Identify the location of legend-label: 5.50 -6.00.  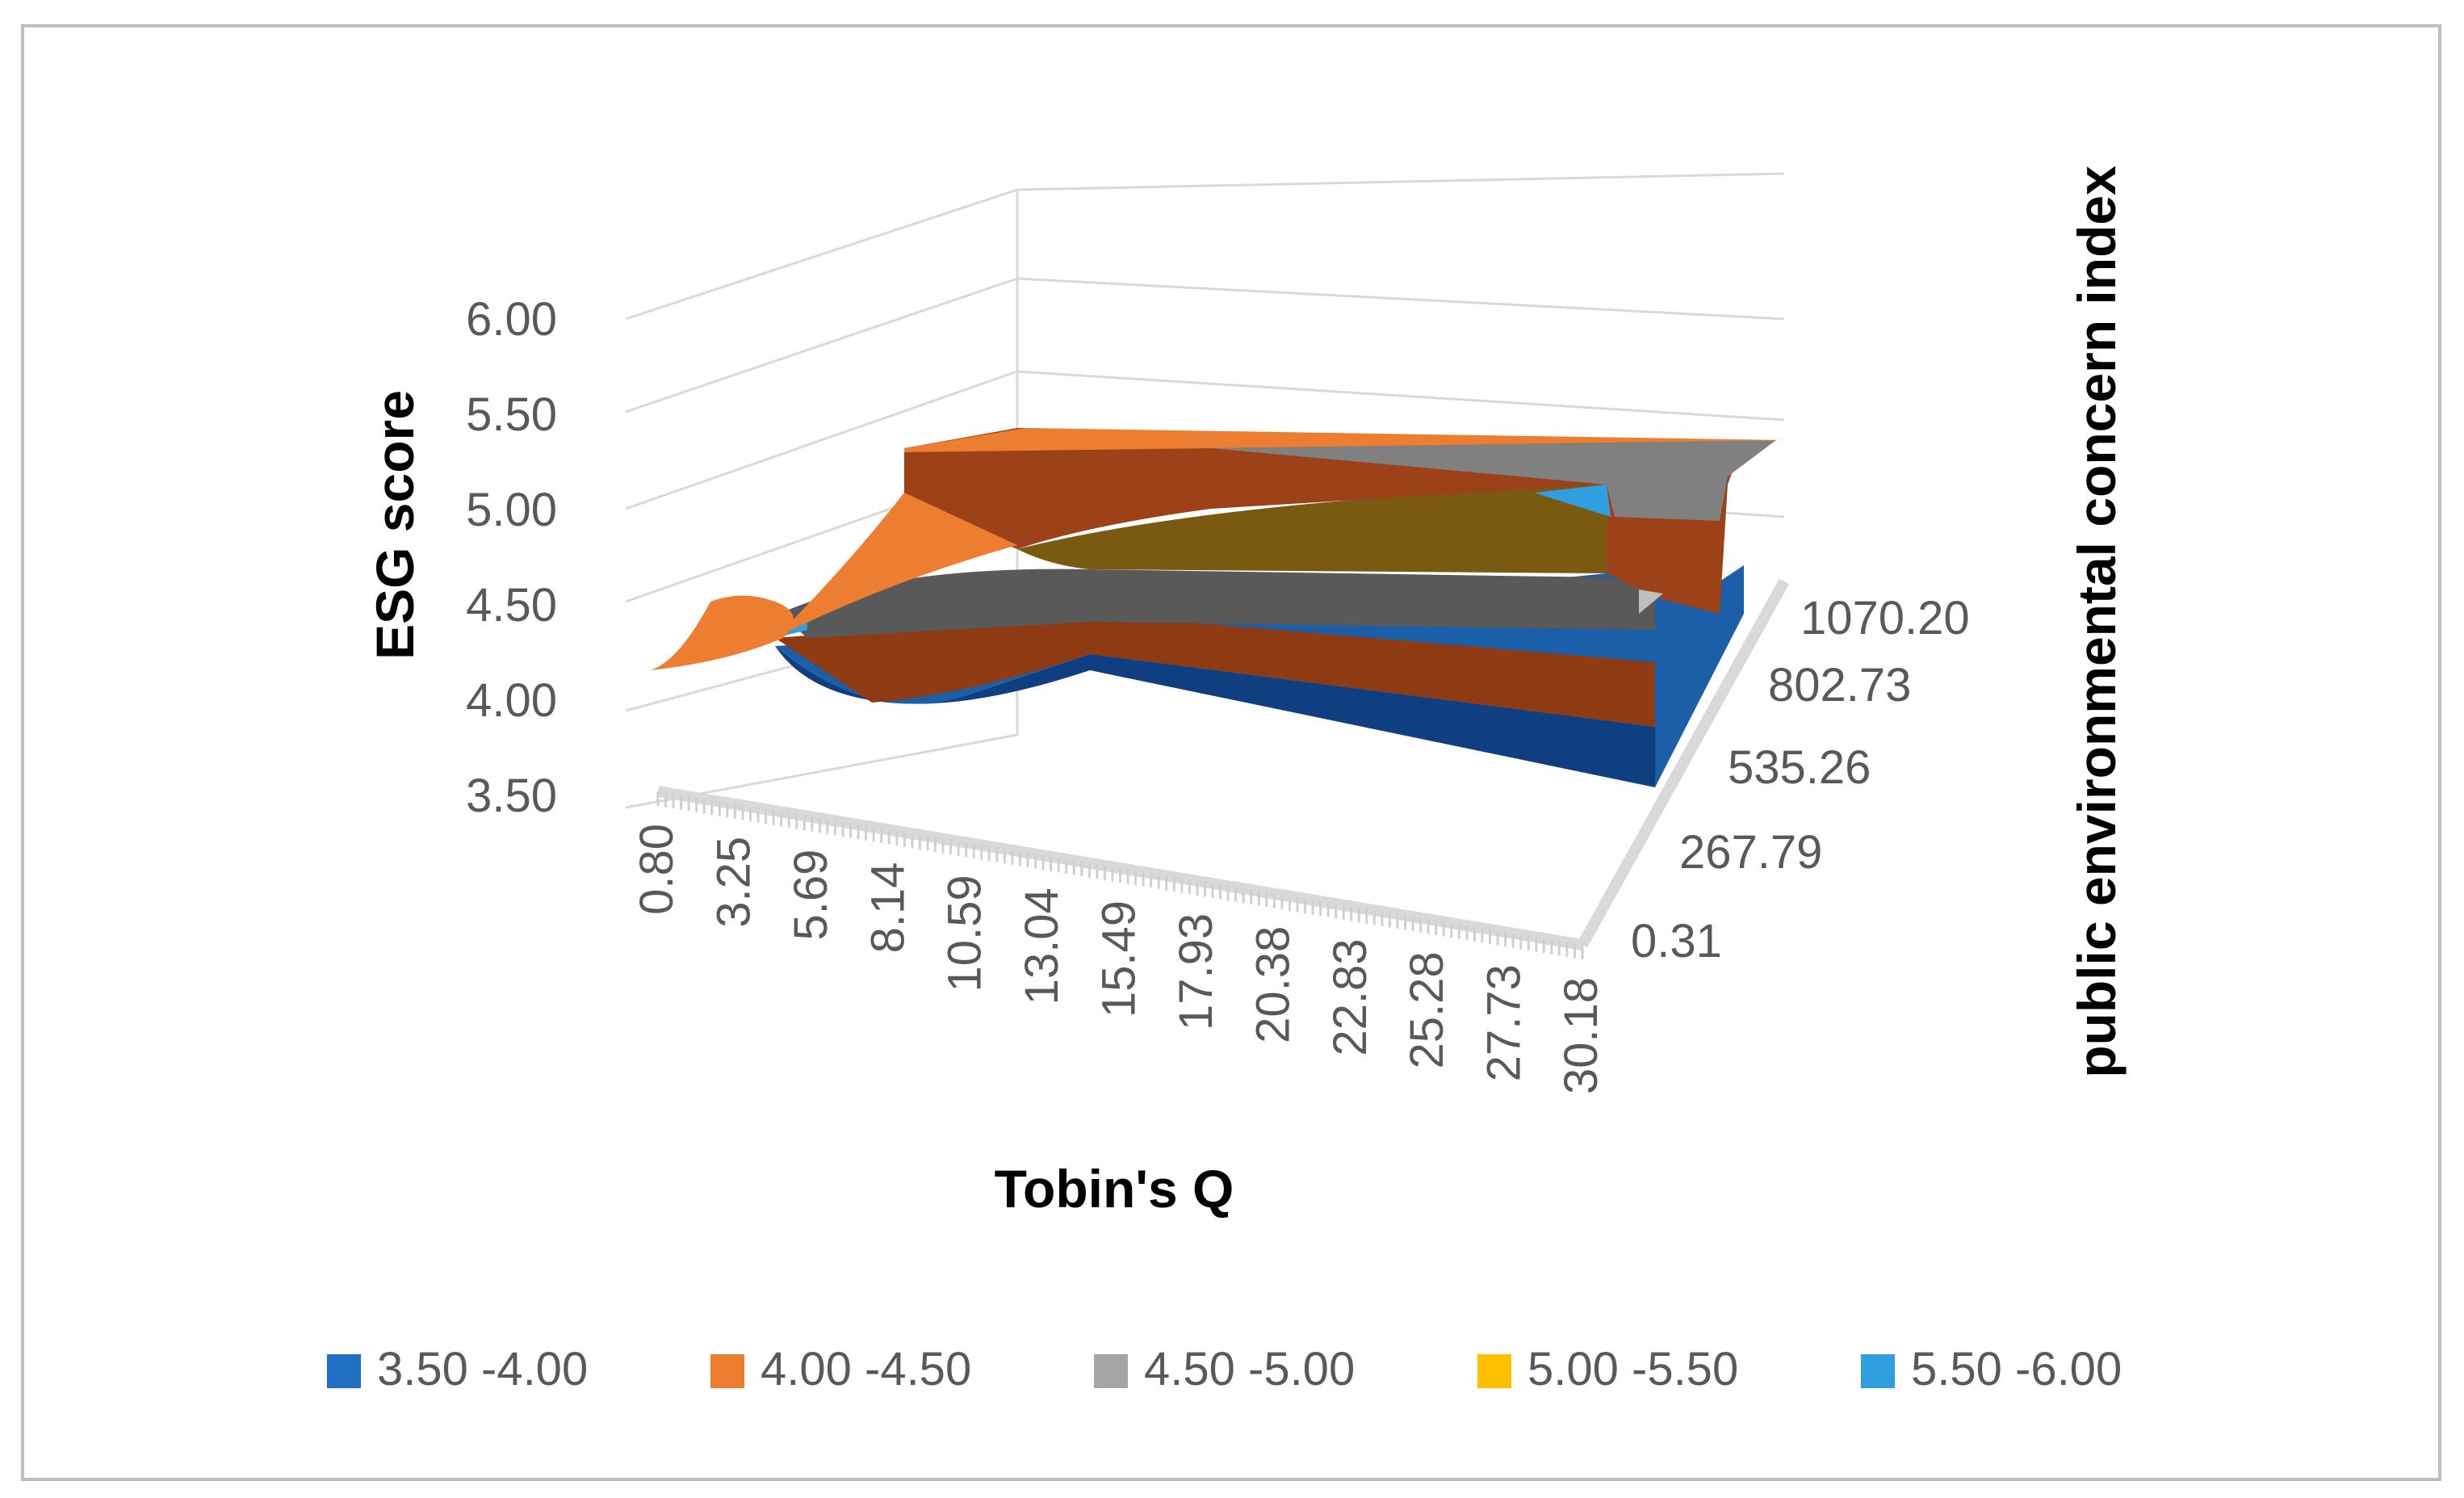
(2016, 1369).